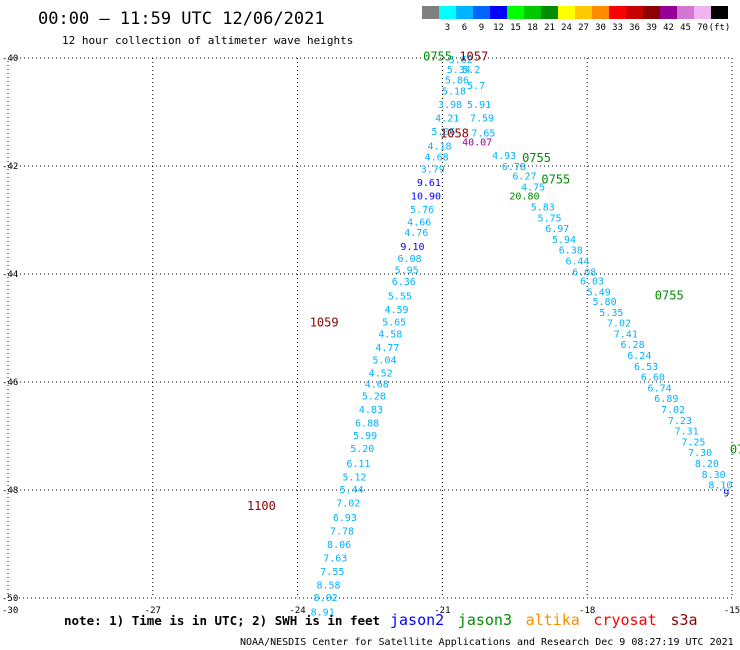 This screenshot has width=740, height=650. I want to click on swh-point-track-a: 6.08, so click(410, 259).